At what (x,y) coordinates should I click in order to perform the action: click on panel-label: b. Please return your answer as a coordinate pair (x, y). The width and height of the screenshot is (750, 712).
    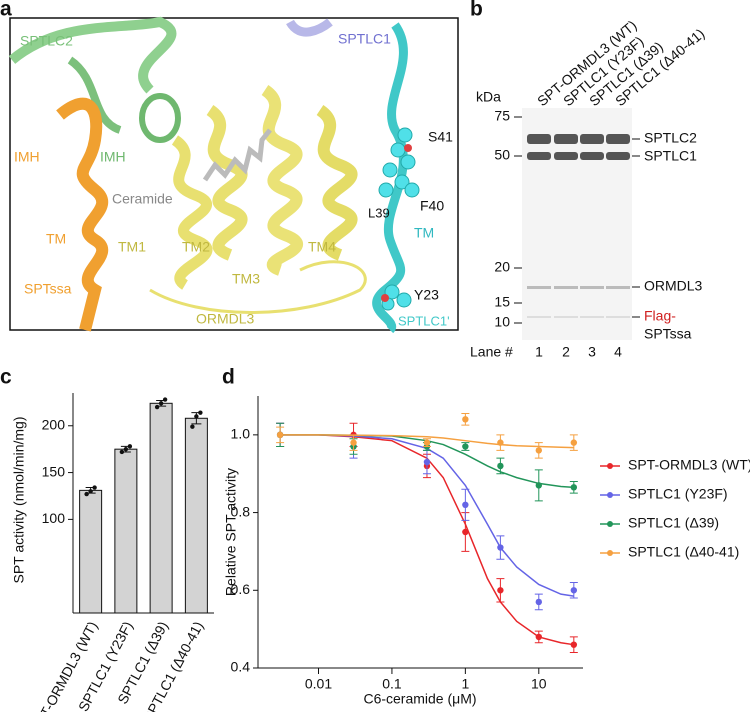
    Looking at the image, I should click on (476, 10).